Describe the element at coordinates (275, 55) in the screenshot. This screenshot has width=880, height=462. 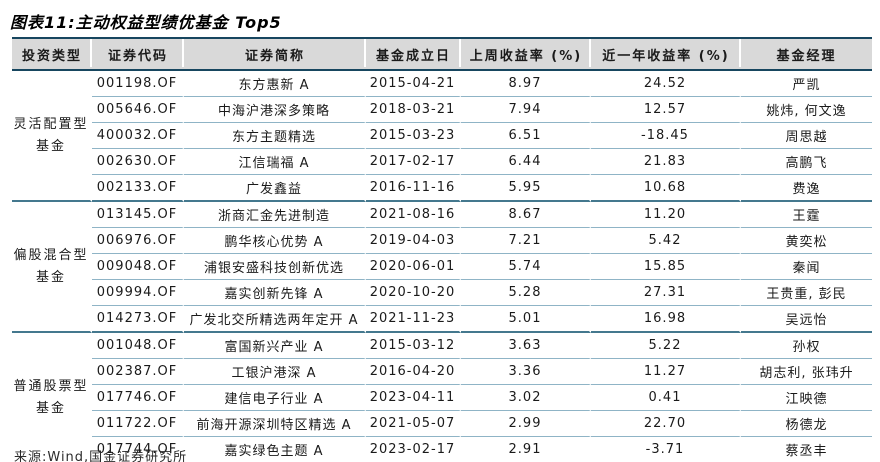
I see `column-header: 证券简称` at that location.